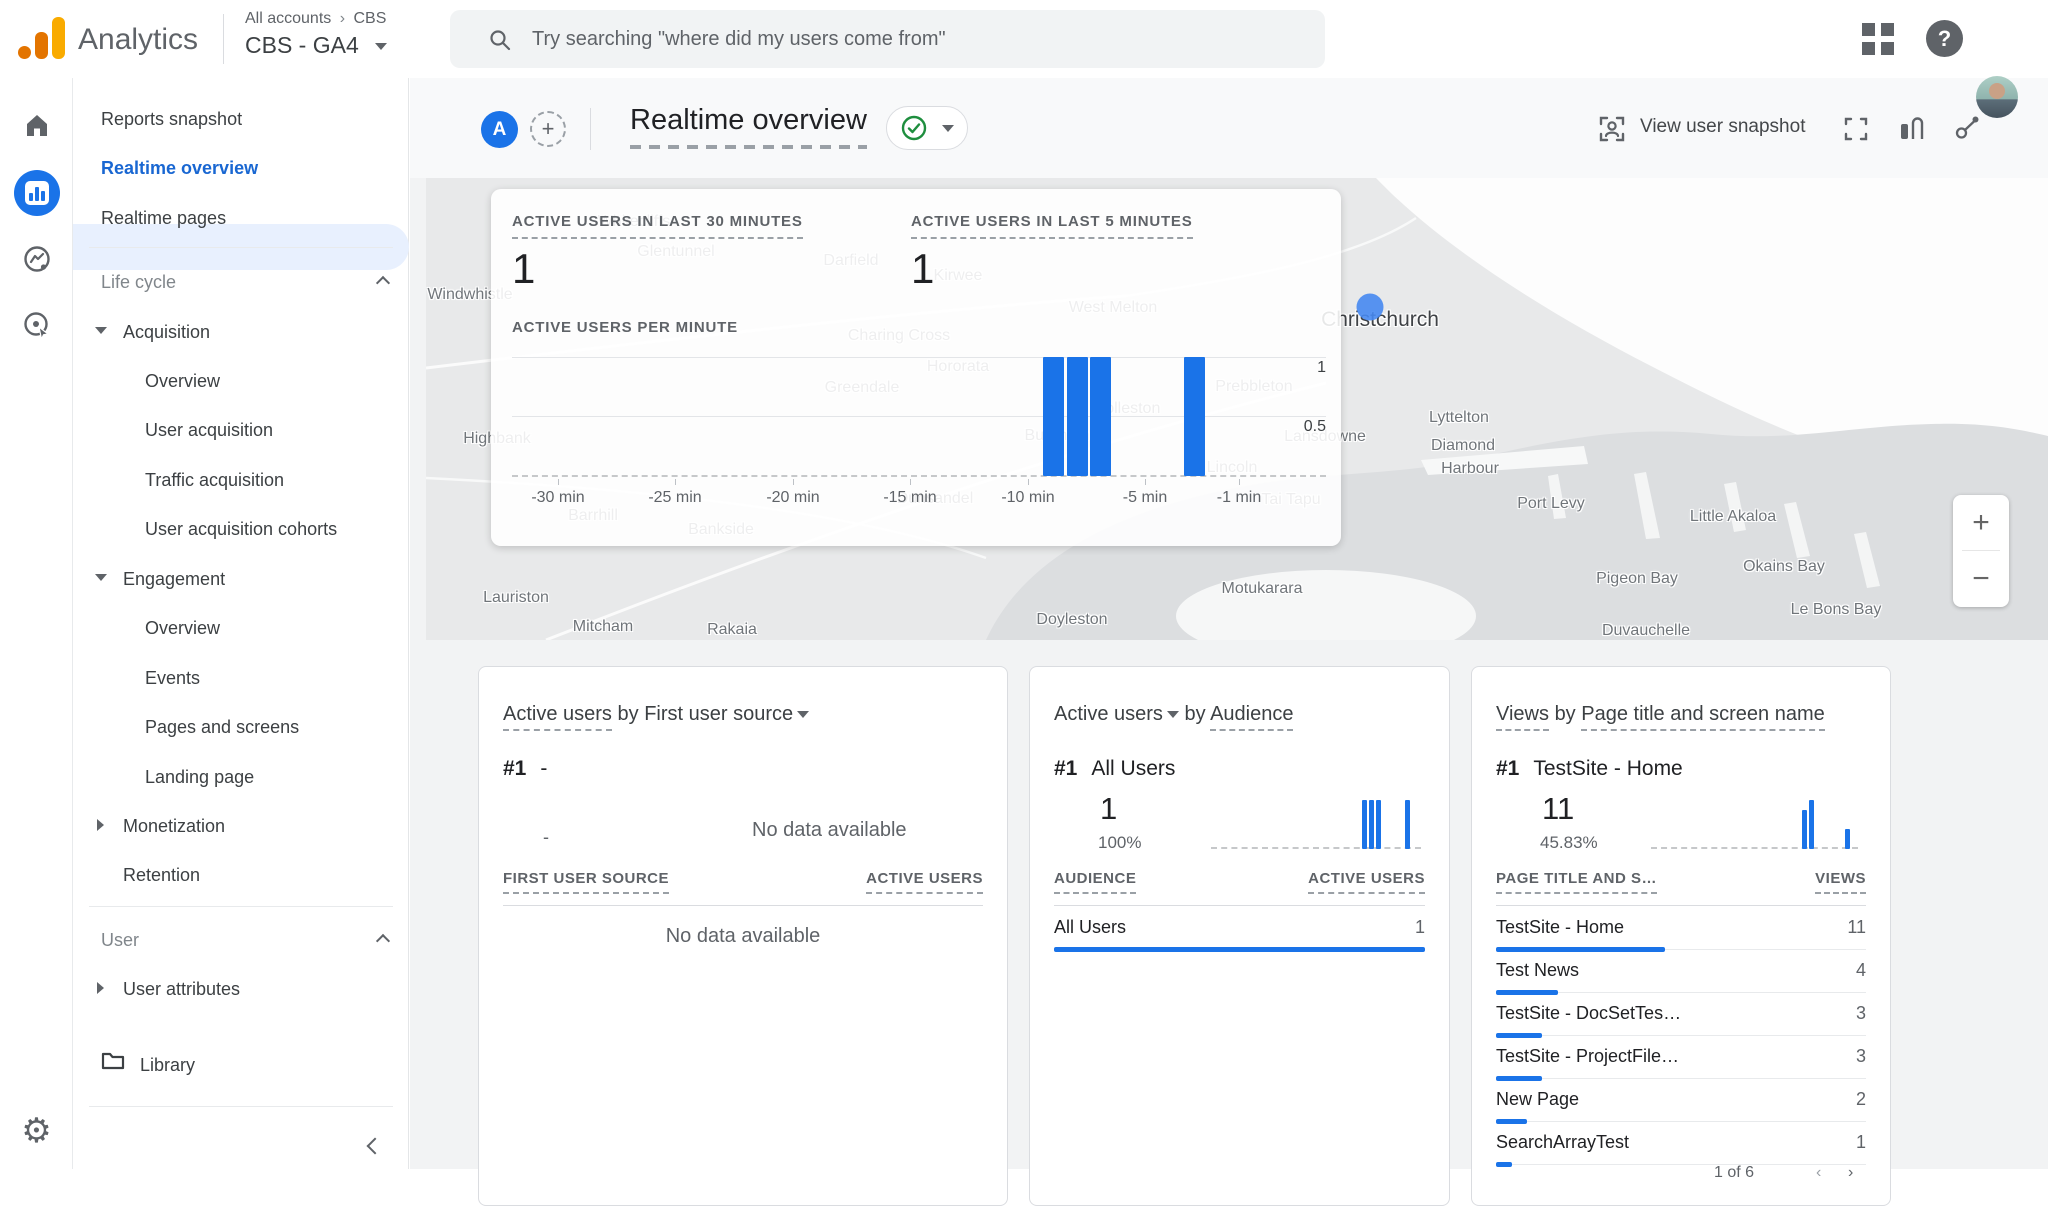  I want to click on column-metric: VIEWS, so click(1840, 882).